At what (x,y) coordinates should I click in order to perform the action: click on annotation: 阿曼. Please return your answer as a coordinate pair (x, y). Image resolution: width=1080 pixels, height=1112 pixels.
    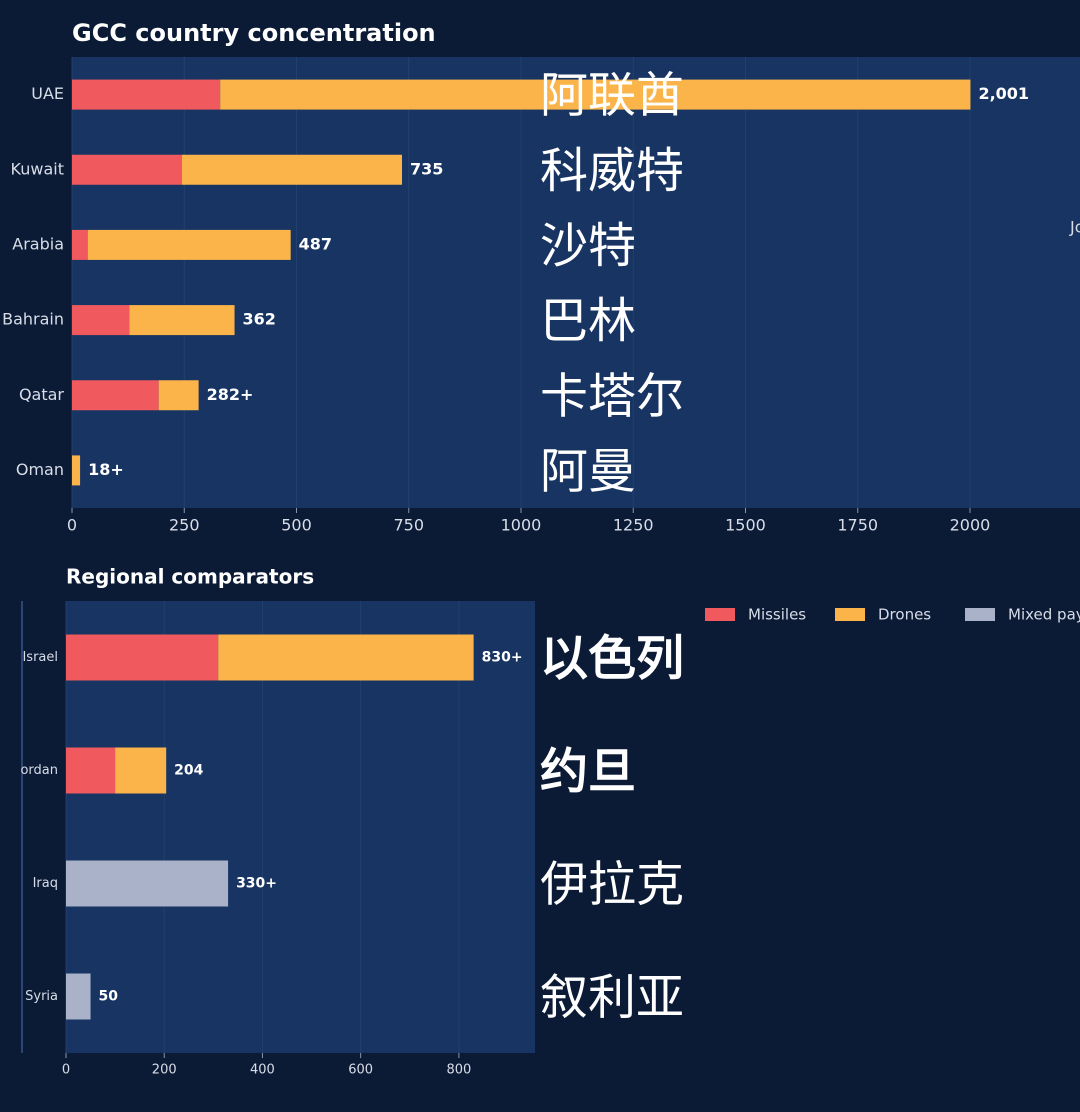
    Looking at the image, I should click on (588, 471).